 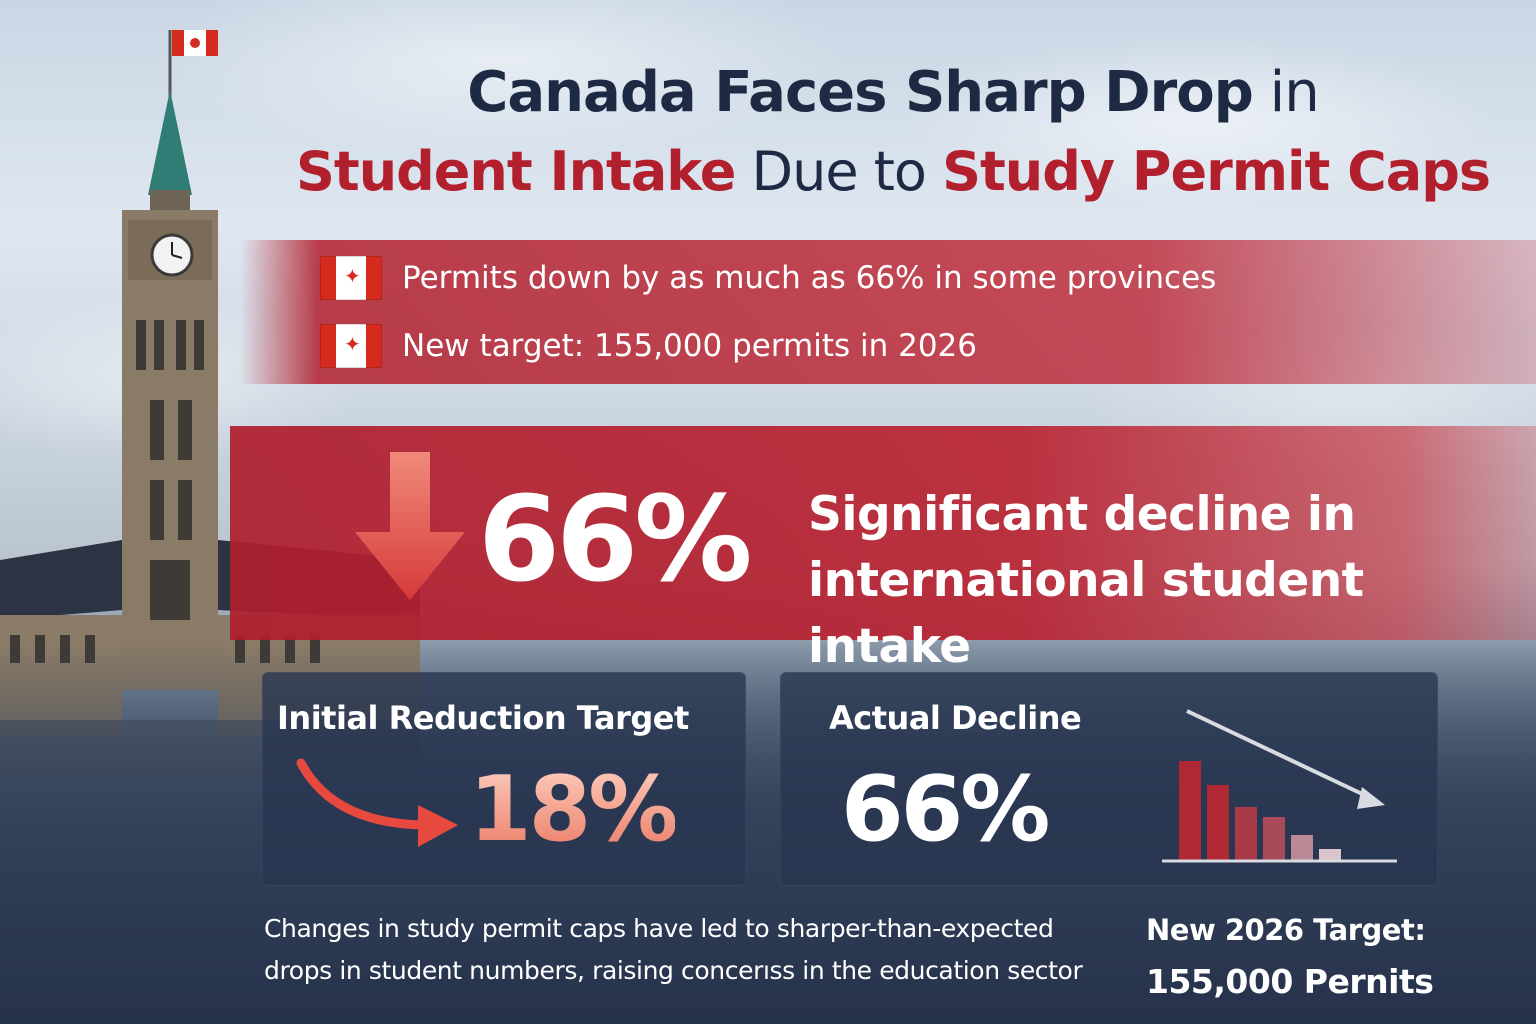 I want to click on bullet-item: ✦ New target: 155,000 permits in 2026, so click(x=648, y=346).